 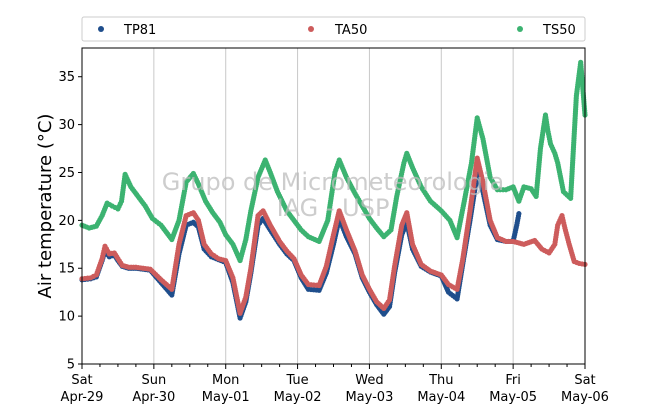 I want to click on legend-item-tp81: TP81, so click(x=127, y=30).